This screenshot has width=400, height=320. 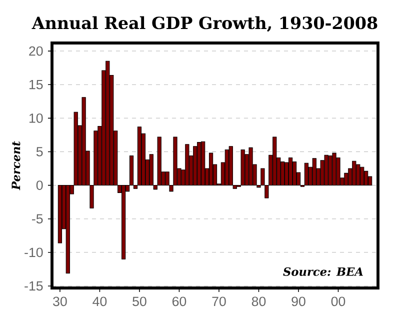 I want to click on y-tick-label: -5, so click(x=37, y=219).